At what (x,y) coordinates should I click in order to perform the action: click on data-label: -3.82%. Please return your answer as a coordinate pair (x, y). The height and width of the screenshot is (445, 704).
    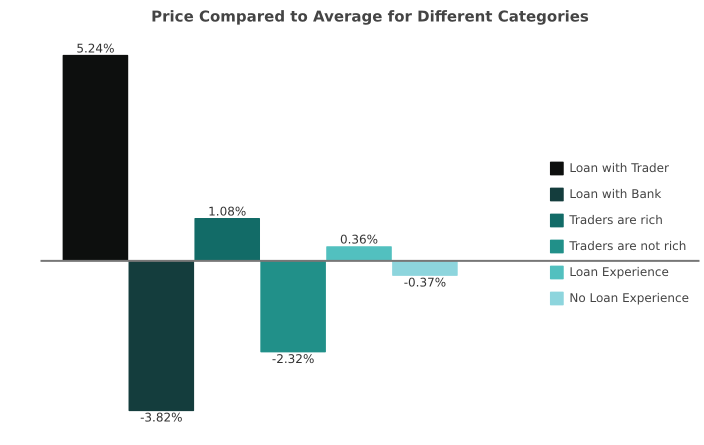
    Looking at the image, I should click on (161, 417).